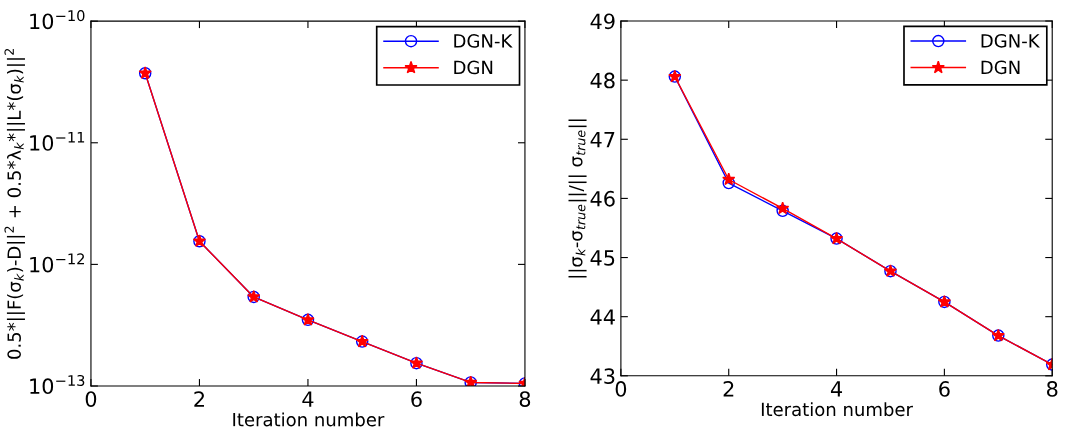  Describe the element at coordinates (602, 376) in the screenshot. I see `y-tick-label: 43` at that location.